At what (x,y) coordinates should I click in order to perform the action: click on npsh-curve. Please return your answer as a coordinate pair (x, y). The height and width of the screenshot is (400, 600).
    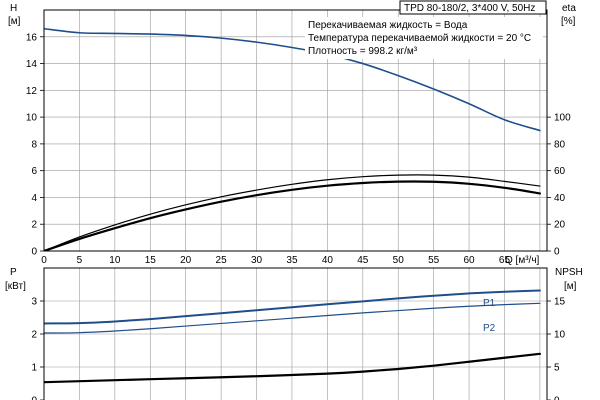
    Looking at the image, I should click on (293, 368).